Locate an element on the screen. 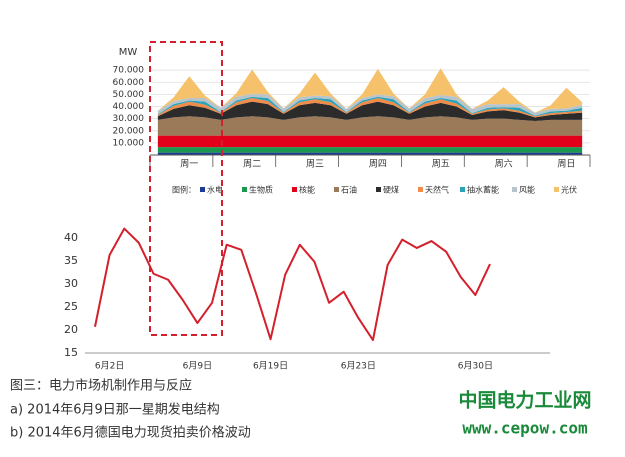 Image resolution: width=625 pixels, height=457 pixels. caption-title: 图三：电力市场机制作用与反应 is located at coordinates (101, 386).